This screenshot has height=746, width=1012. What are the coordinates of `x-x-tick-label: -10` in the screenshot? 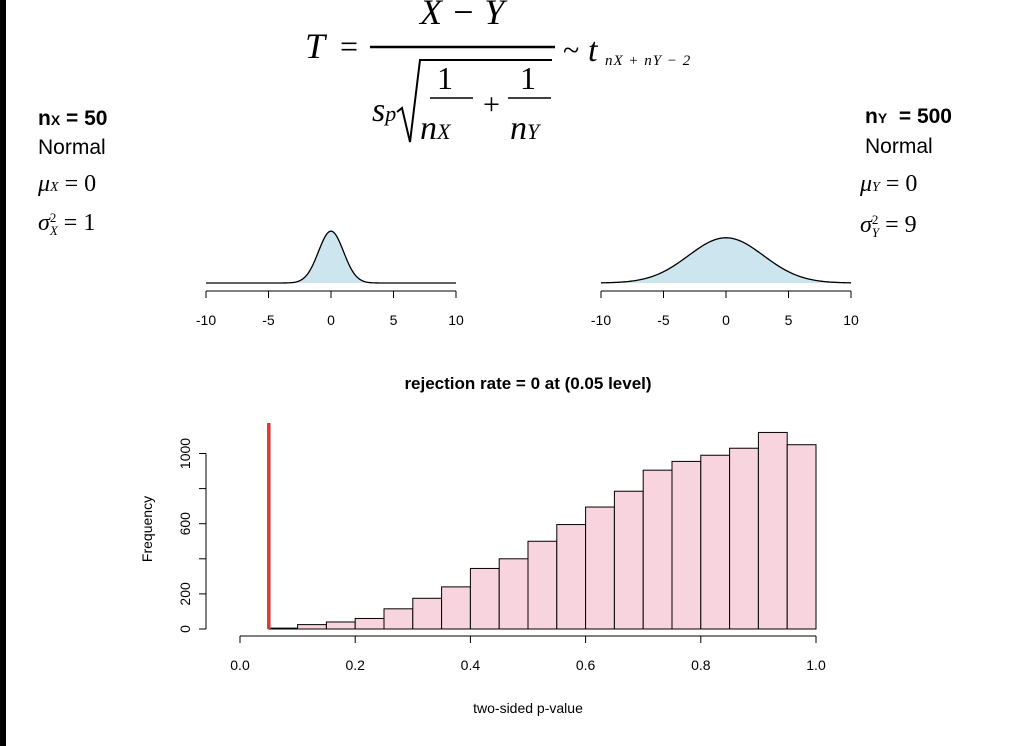 It's located at (206, 320).